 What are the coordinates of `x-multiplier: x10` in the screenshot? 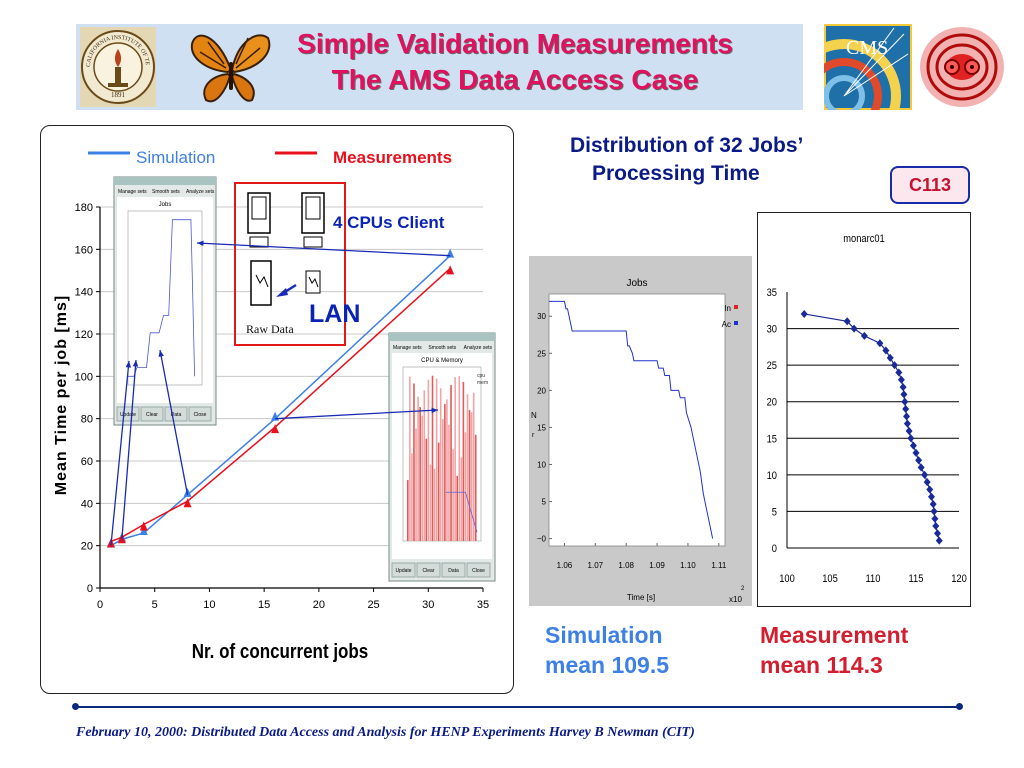 It's located at (735, 599).